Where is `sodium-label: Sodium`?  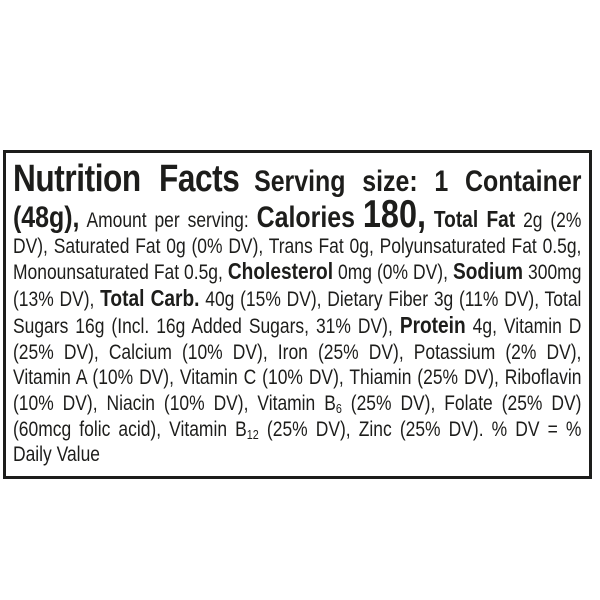
sodium-label: Sodium is located at coordinates (488, 271).